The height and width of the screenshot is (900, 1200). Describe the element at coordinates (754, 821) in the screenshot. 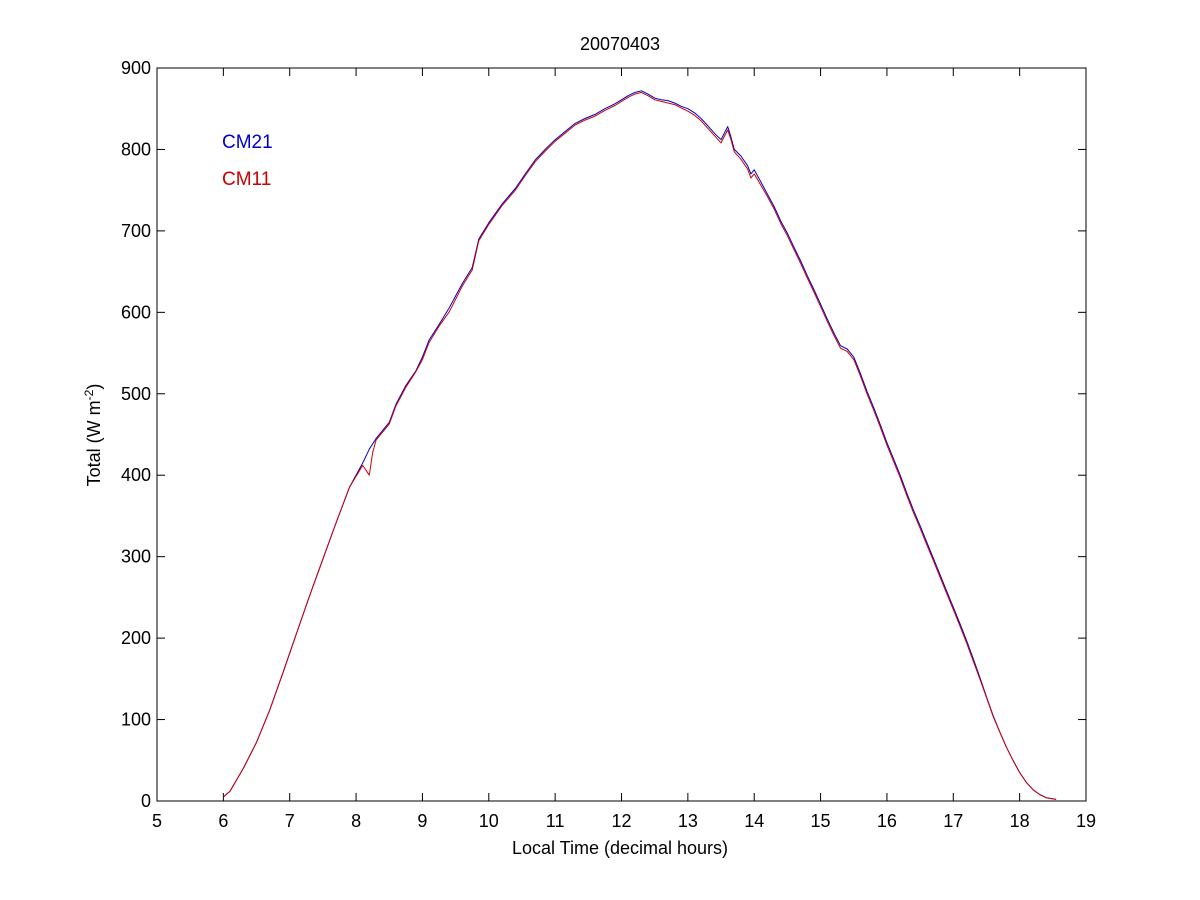

I see `x-tick-label: 14` at that location.